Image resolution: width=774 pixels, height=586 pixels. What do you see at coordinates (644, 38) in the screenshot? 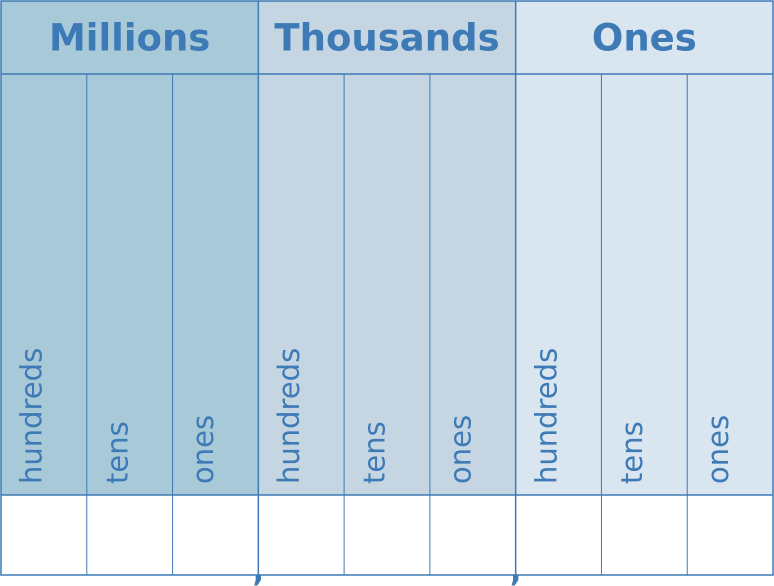
I see `group-title-2: Ones` at bounding box center [644, 38].